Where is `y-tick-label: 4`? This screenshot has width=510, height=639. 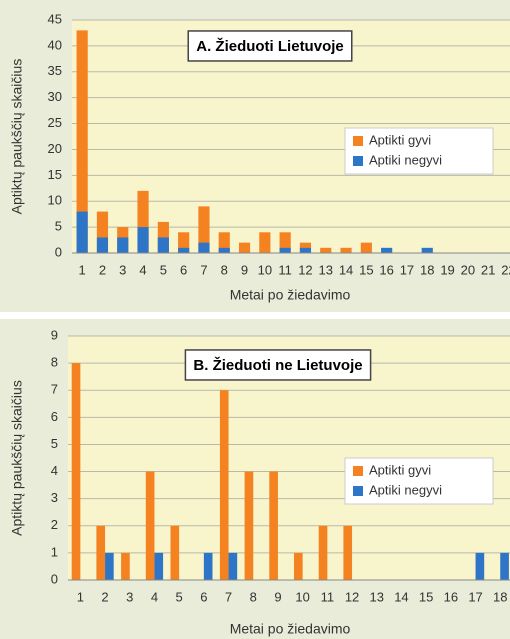
y-tick-label: 4 is located at coordinates (54, 470).